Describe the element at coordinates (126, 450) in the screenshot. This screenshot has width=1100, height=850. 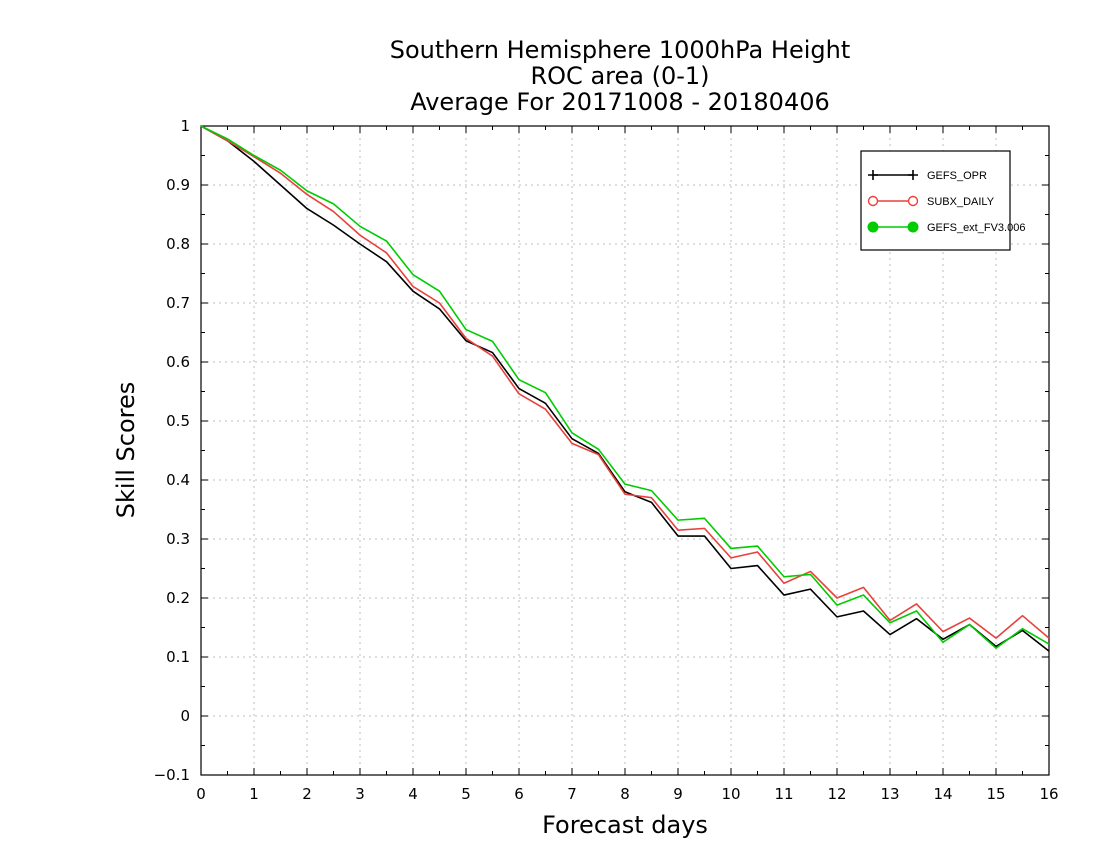
I see `y-axis-title: Skill Scores` at that location.